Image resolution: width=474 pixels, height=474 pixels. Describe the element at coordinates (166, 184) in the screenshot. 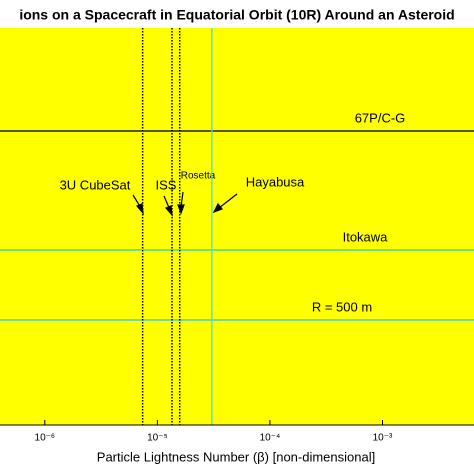

I see `vertical-line-label: ISS` at that location.